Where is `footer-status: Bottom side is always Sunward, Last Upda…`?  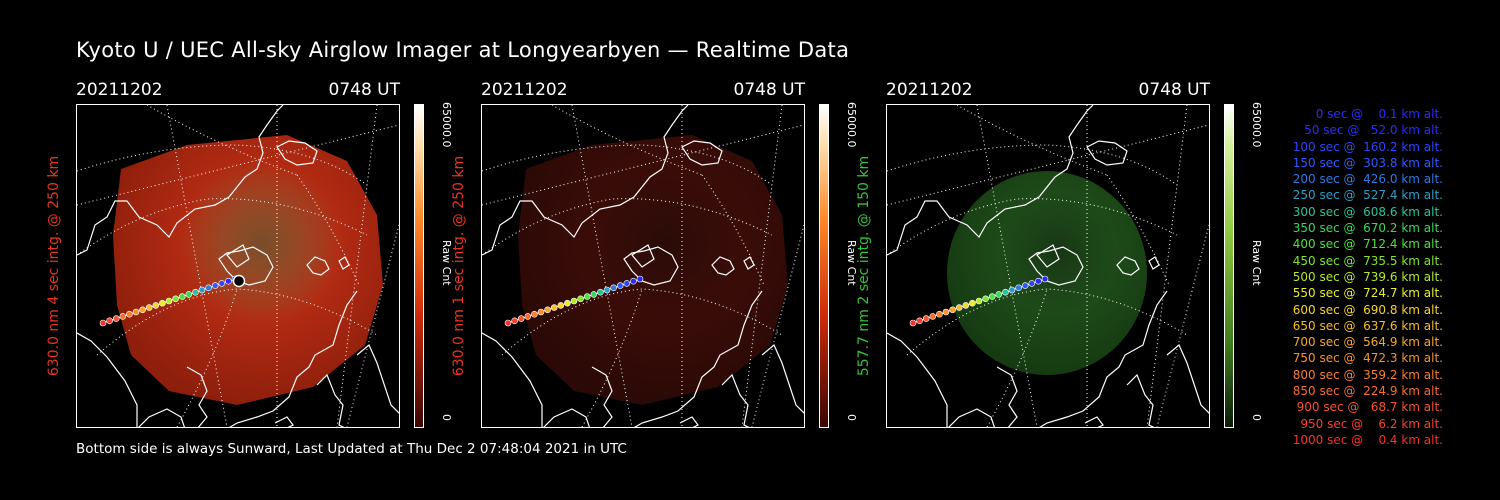
footer-status: Bottom side is always Sunward, Last Upda… is located at coordinates (351, 449).